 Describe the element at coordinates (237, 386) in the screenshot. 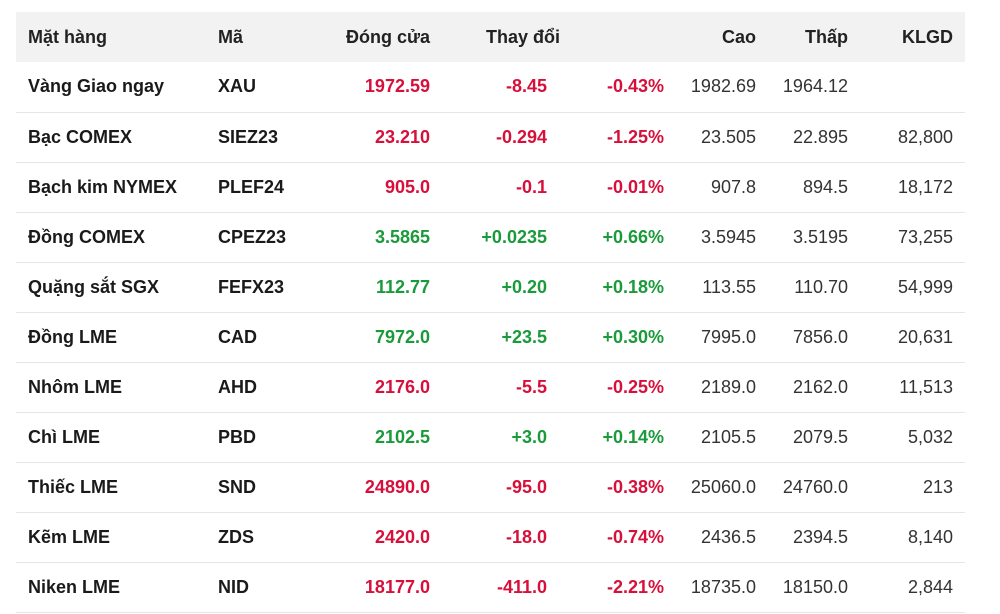

I see `cell-code: AHD` at that location.